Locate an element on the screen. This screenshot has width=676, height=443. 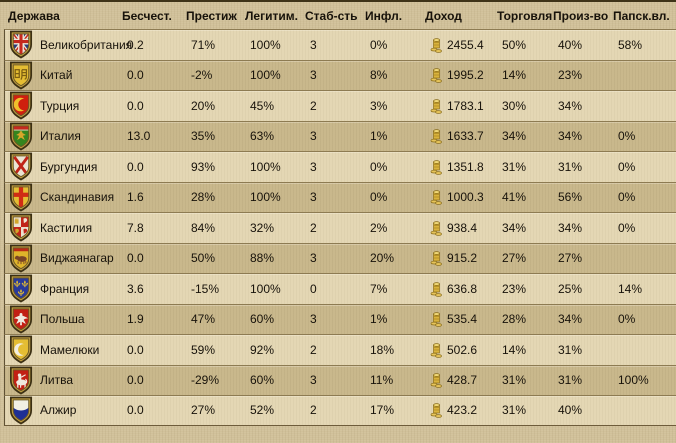
infamy-value: 0.2 is located at coordinates (135, 44).